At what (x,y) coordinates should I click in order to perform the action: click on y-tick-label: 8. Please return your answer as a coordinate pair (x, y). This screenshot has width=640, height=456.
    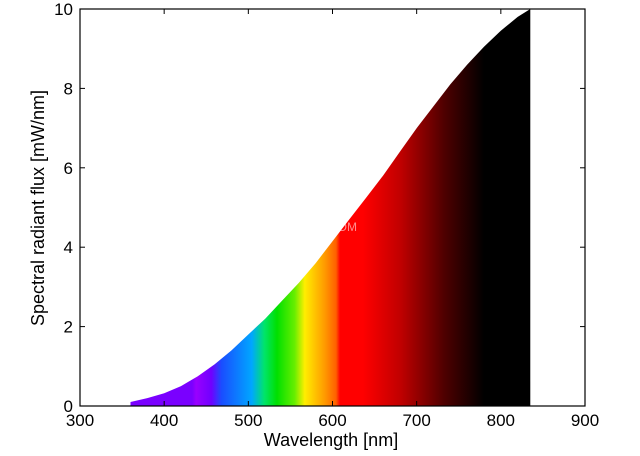
    Looking at the image, I should click on (68, 88).